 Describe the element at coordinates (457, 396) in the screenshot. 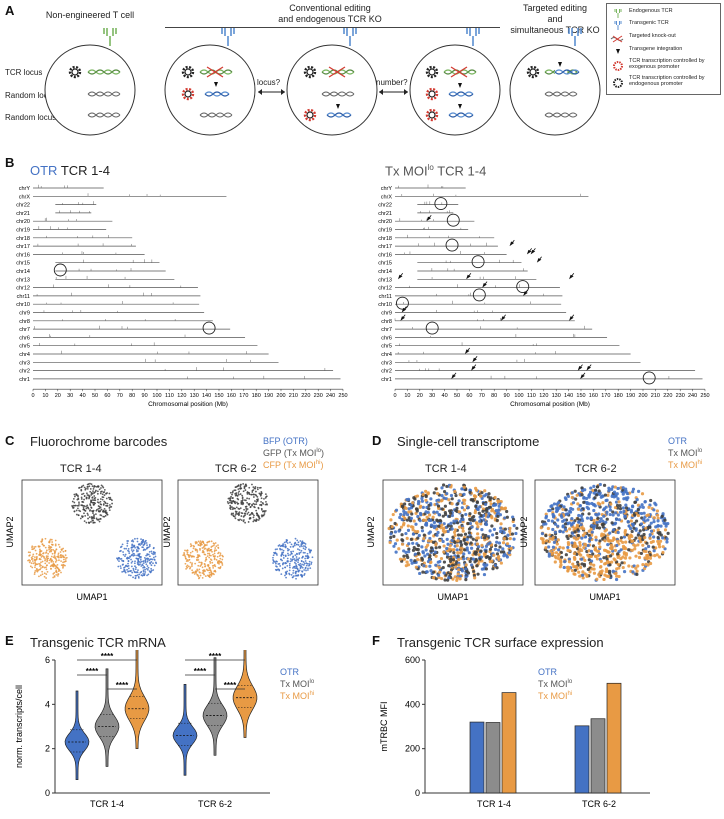

I see `right-tick-label: 50` at that location.